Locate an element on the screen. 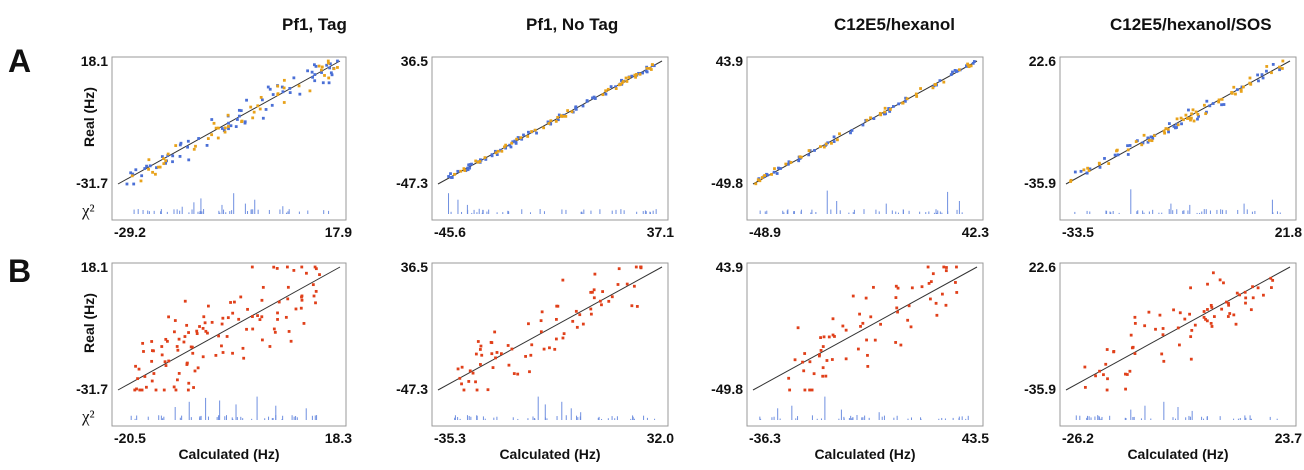 The width and height of the screenshot is (1304, 470). panel-title-4: C12E5/hexanol/SOS is located at coordinates (1191, 24).